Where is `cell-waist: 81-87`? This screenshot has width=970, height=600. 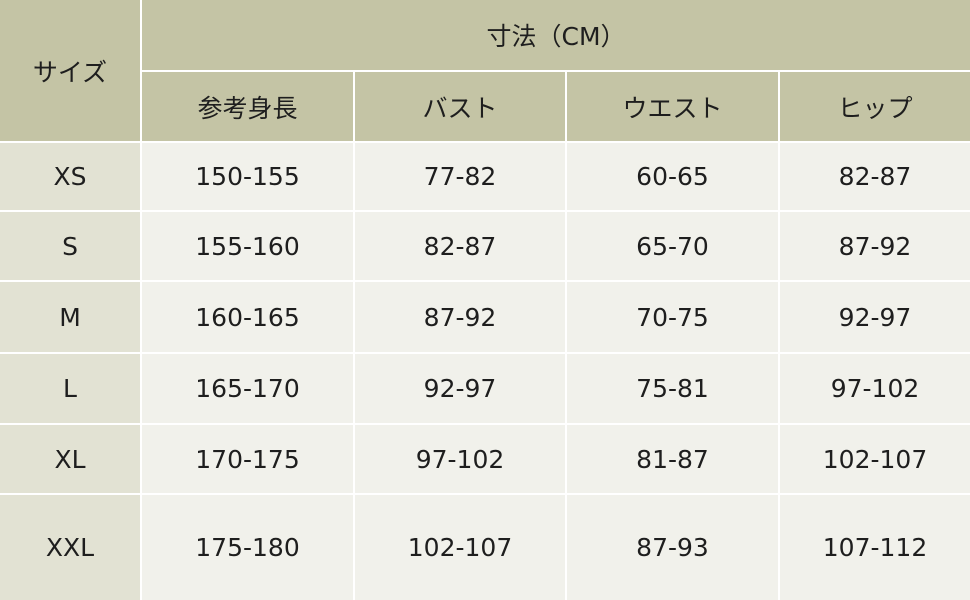
cell-waist: 81-87 is located at coordinates (672, 459).